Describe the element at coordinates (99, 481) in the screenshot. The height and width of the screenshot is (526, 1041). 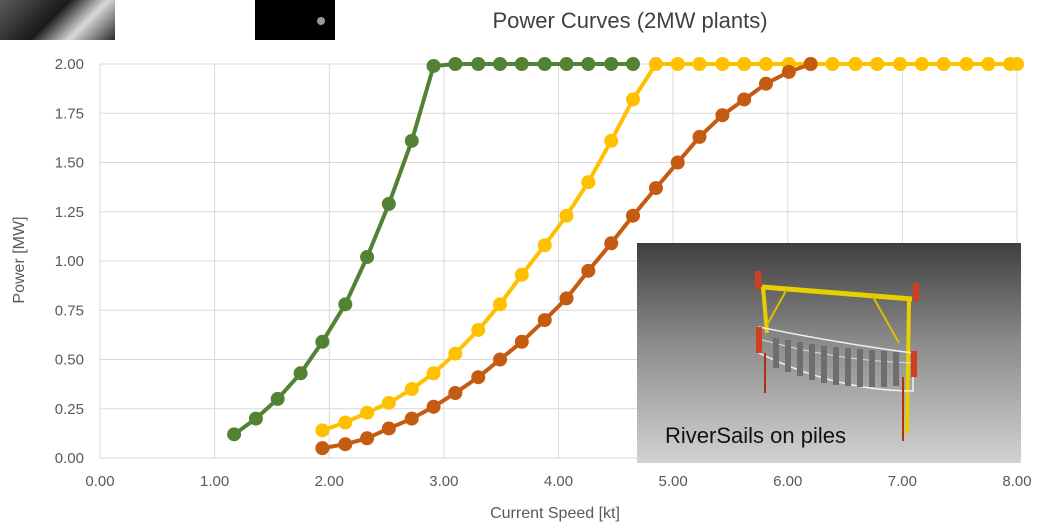
I see `x-tick-label: 0.00` at that location.